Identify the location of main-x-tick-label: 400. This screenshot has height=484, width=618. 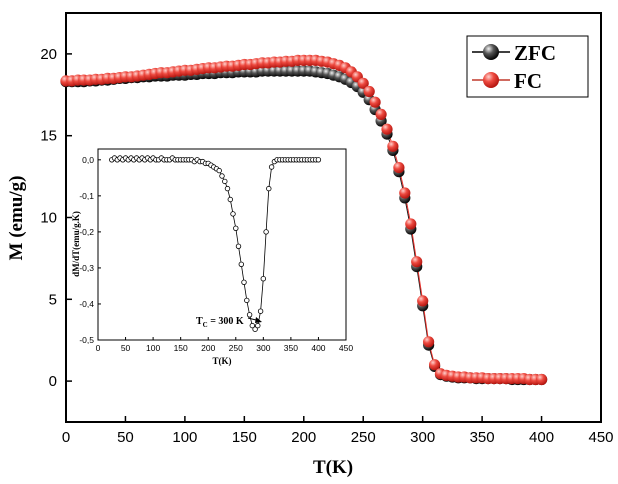
(541, 437).